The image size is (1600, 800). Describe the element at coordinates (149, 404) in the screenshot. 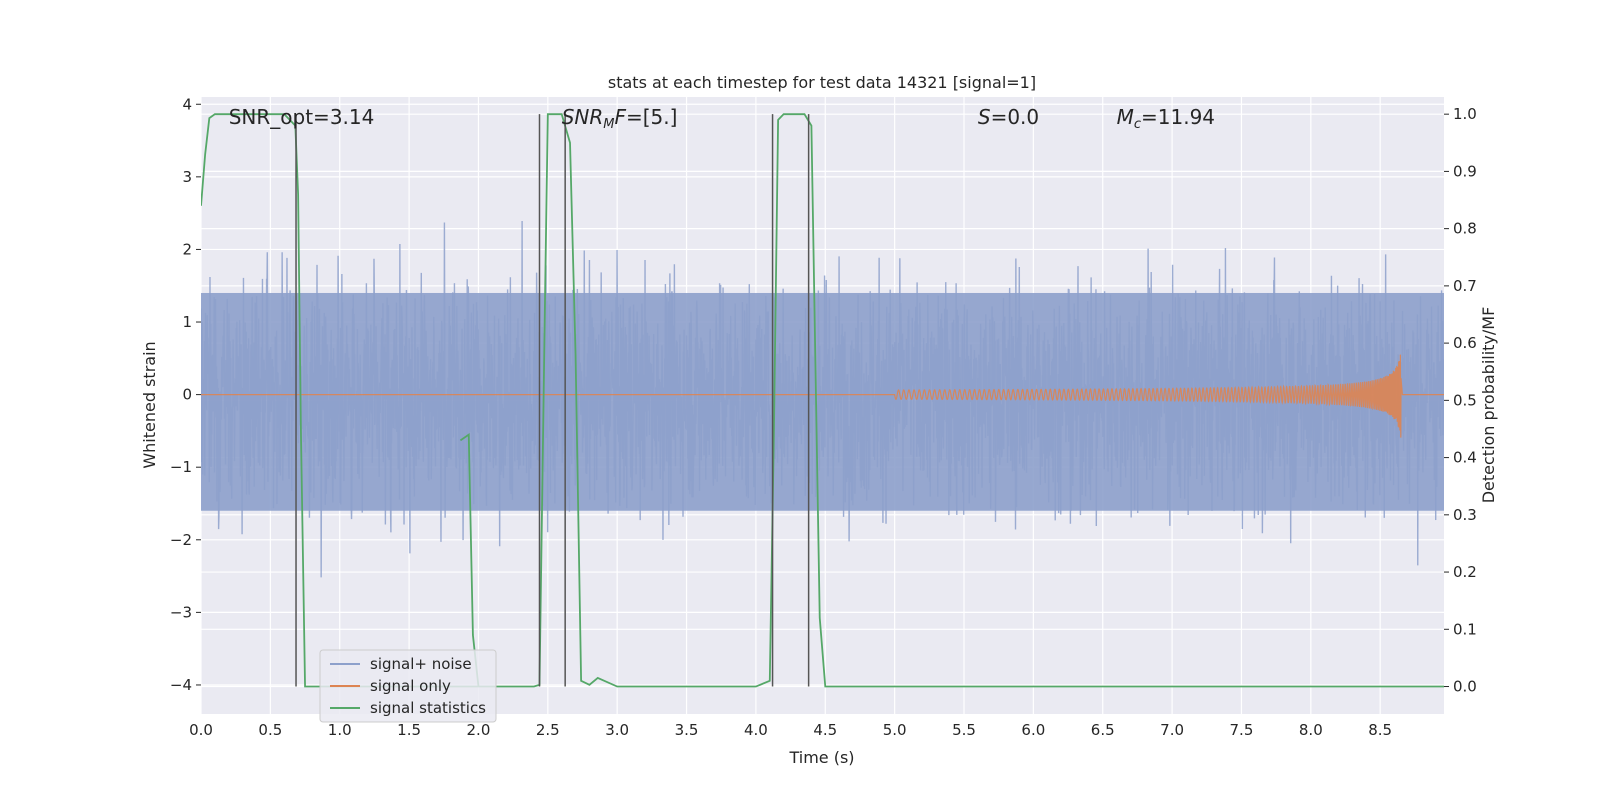

I see `y-axis-label: Whitened strain` at that location.